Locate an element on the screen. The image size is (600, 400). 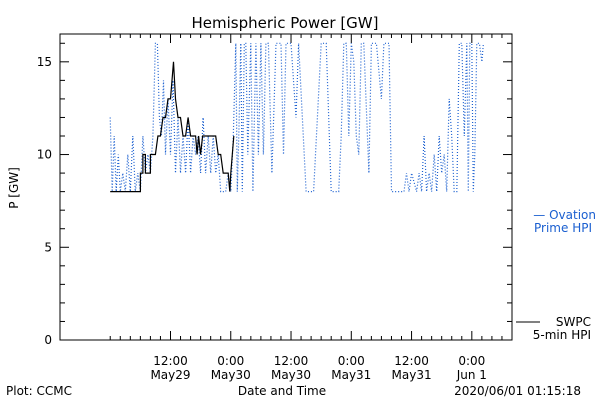
legend-ovation-line1: — Ovation is located at coordinates (564, 215).